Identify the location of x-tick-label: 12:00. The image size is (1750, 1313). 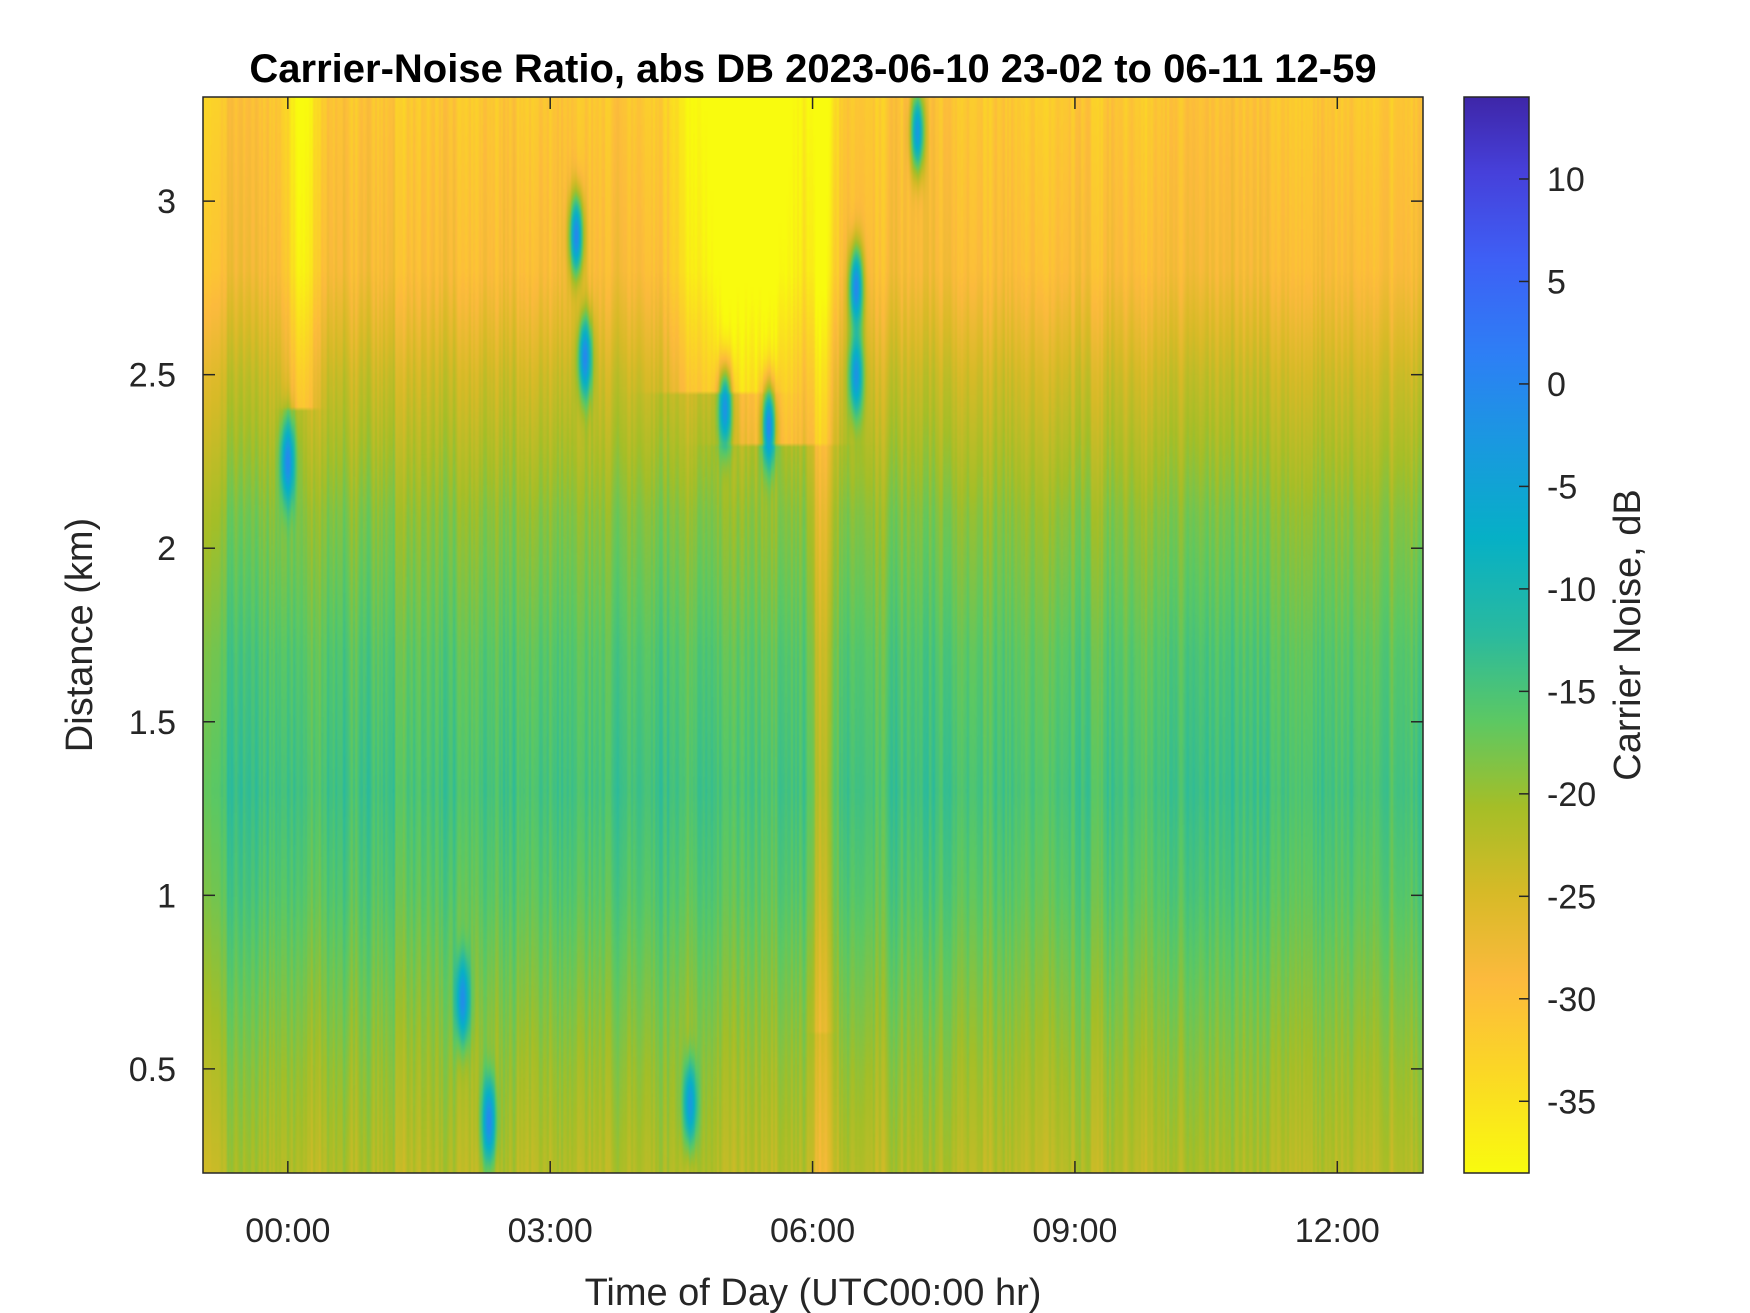
(1337, 1231).